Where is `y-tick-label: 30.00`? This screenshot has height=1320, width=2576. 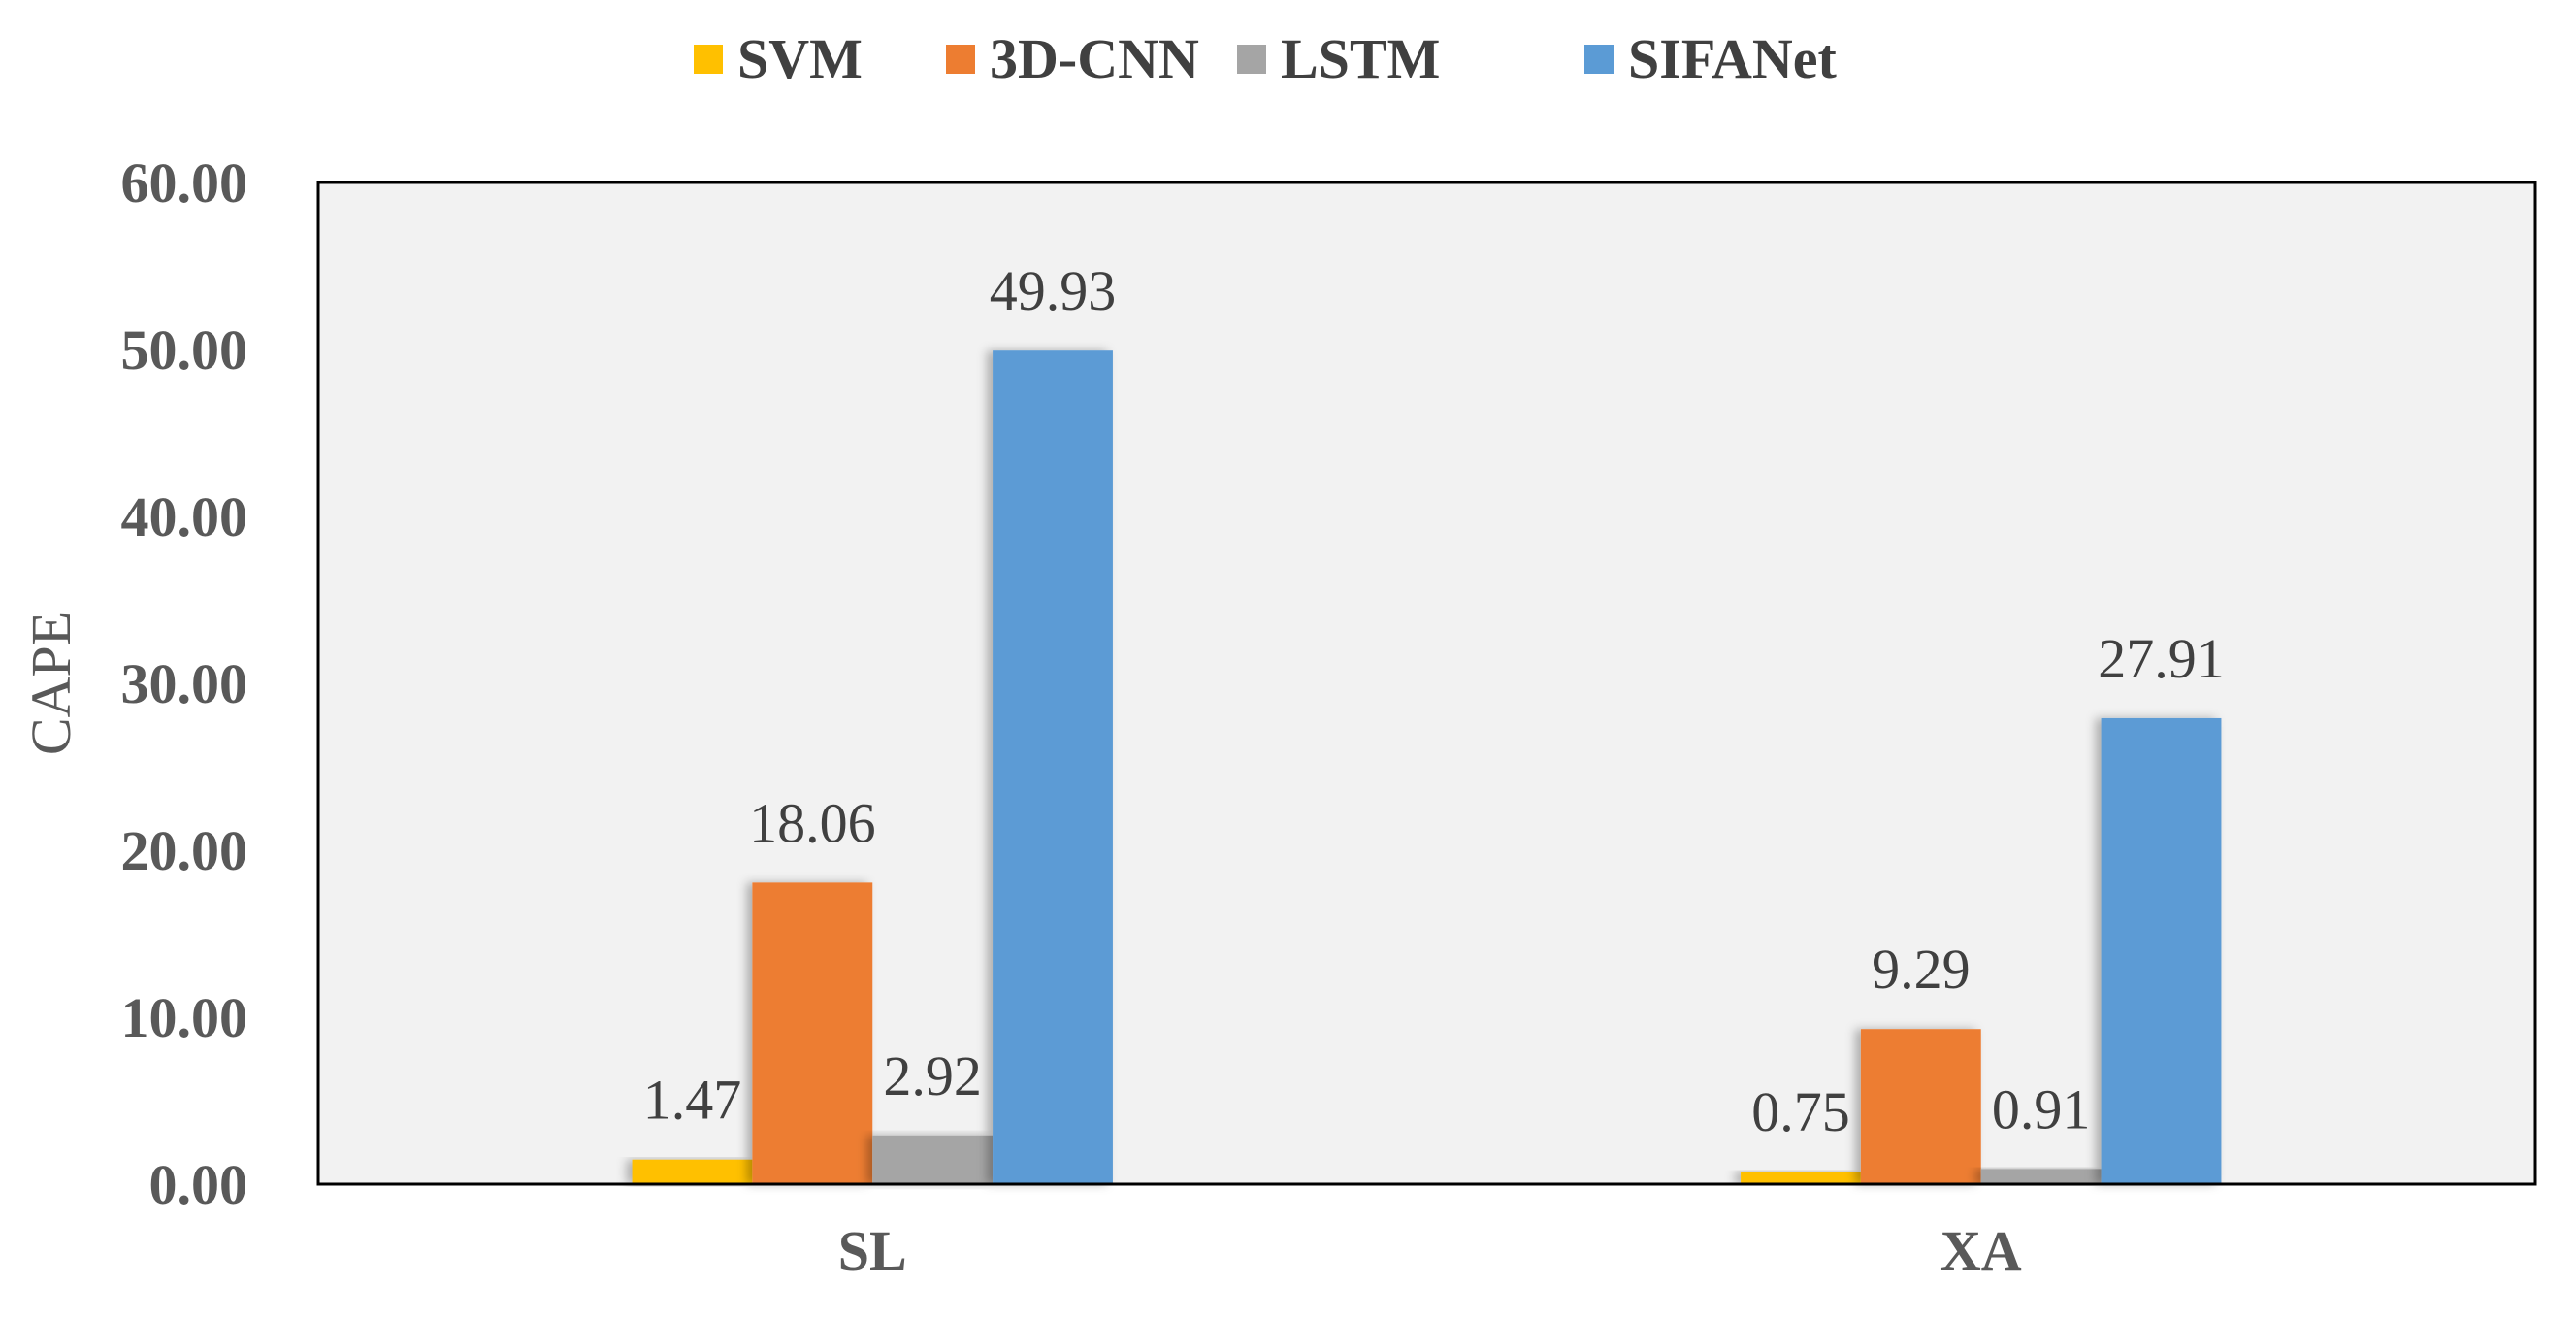 y-tick-label: 30.00 is located at coordinates (184, 683).